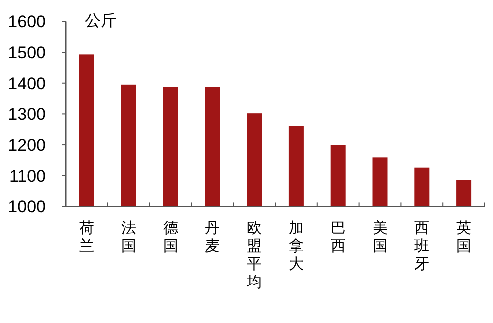 The height and width of the screenshot is (323, 493). What do you see at coordinates (128, 237) in the screenshot?
I see `x-tick-label: 法国` at bounding box center [128, 237].